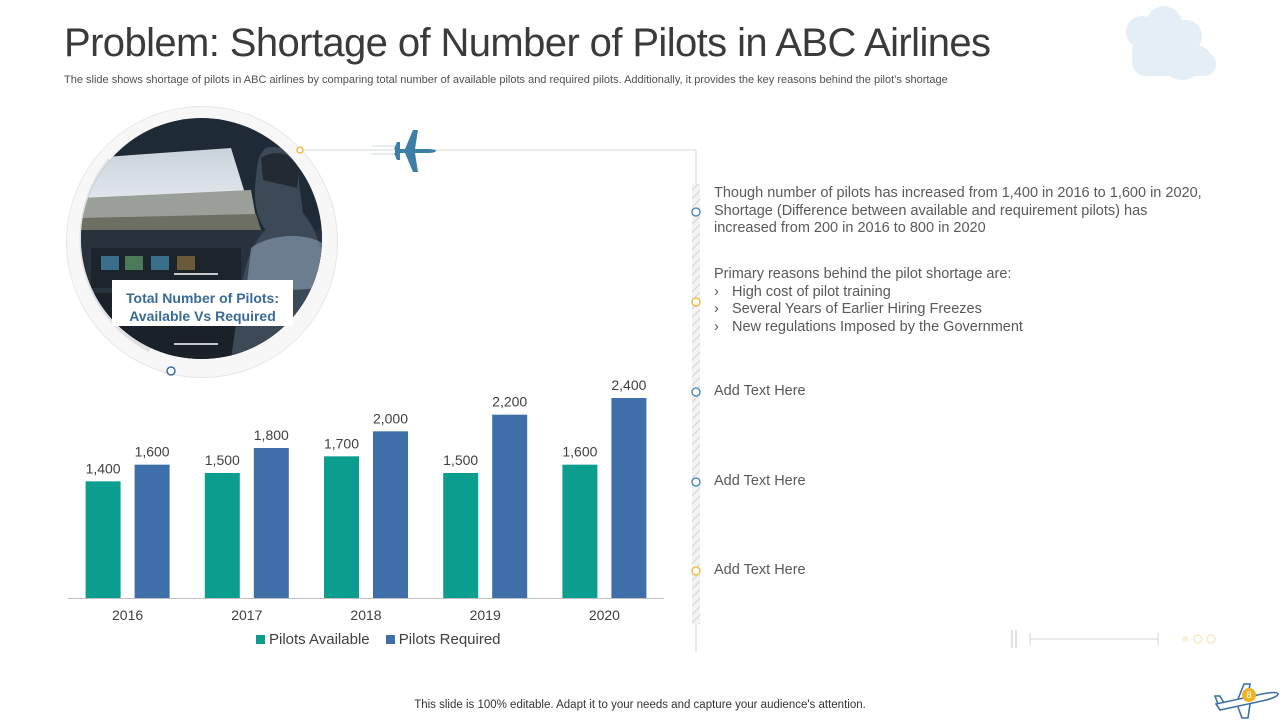 This screenshot has width=1280, height=720. Describe the element at coordinates (802, 291) in the screenshot. I see `reason-bullet: › High cost of pilot training` at that location.